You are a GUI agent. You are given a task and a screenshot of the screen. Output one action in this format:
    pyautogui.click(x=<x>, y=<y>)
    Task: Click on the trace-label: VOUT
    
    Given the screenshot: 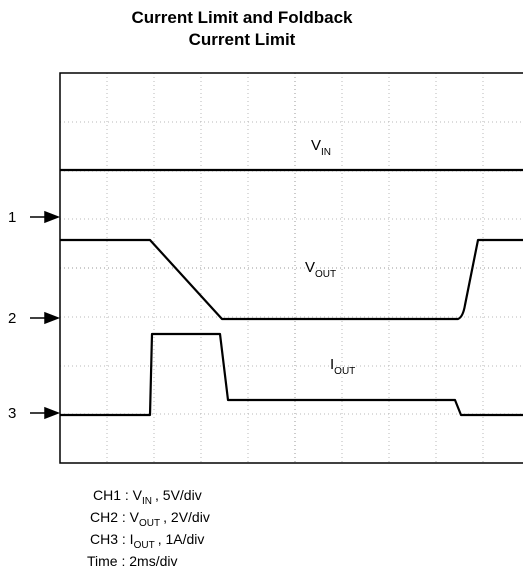 What is the action you would take?
    pyautogui.click(x=320, y=269)
    